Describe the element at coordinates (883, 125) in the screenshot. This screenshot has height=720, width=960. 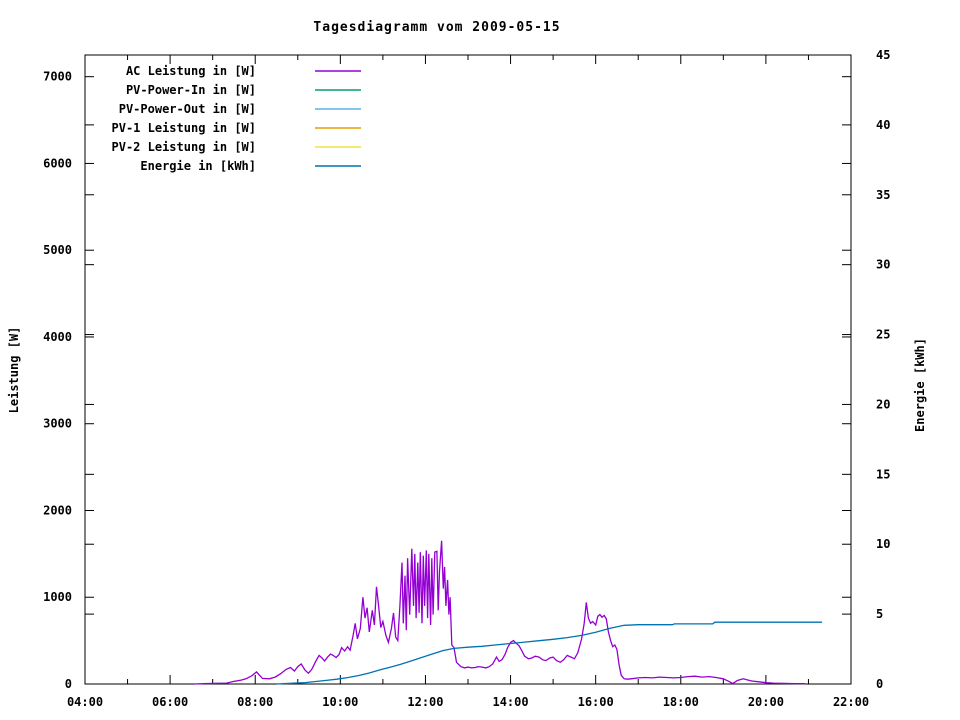
I see `y-right-tick-label: 40` at that location.